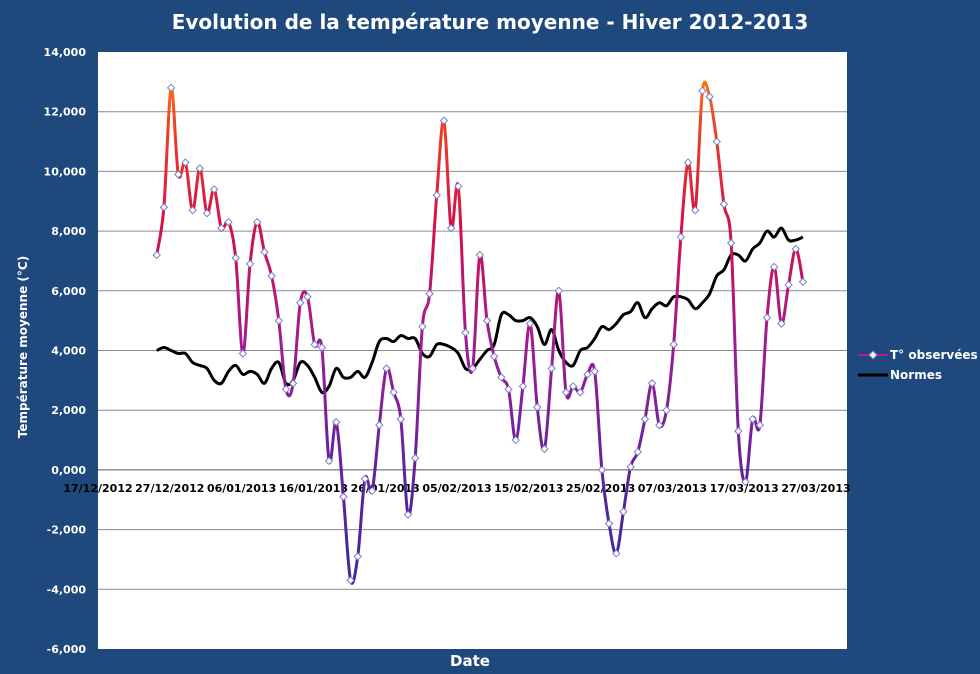  Describe the element at coordinates (169, 488) in the screenshot. I see `x-tick-label: 27/12/2012` at that location.